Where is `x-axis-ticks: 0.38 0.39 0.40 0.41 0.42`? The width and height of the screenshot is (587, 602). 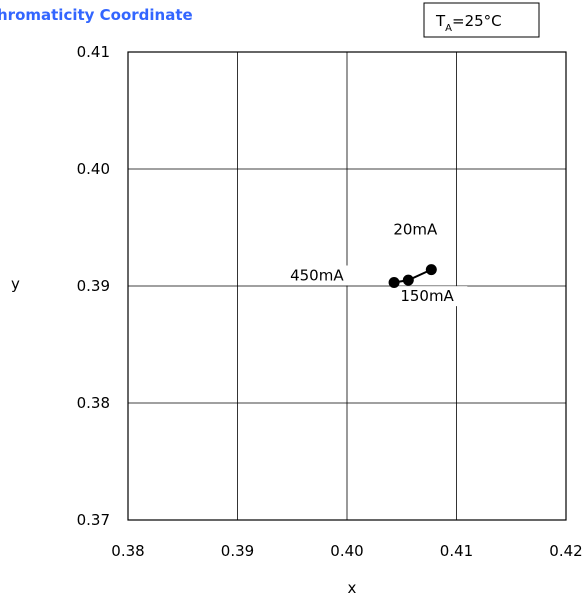
x-axis-ticks: 0.38 0.39 0.40 0.41 0.42 is located at coordinates (346, 551).